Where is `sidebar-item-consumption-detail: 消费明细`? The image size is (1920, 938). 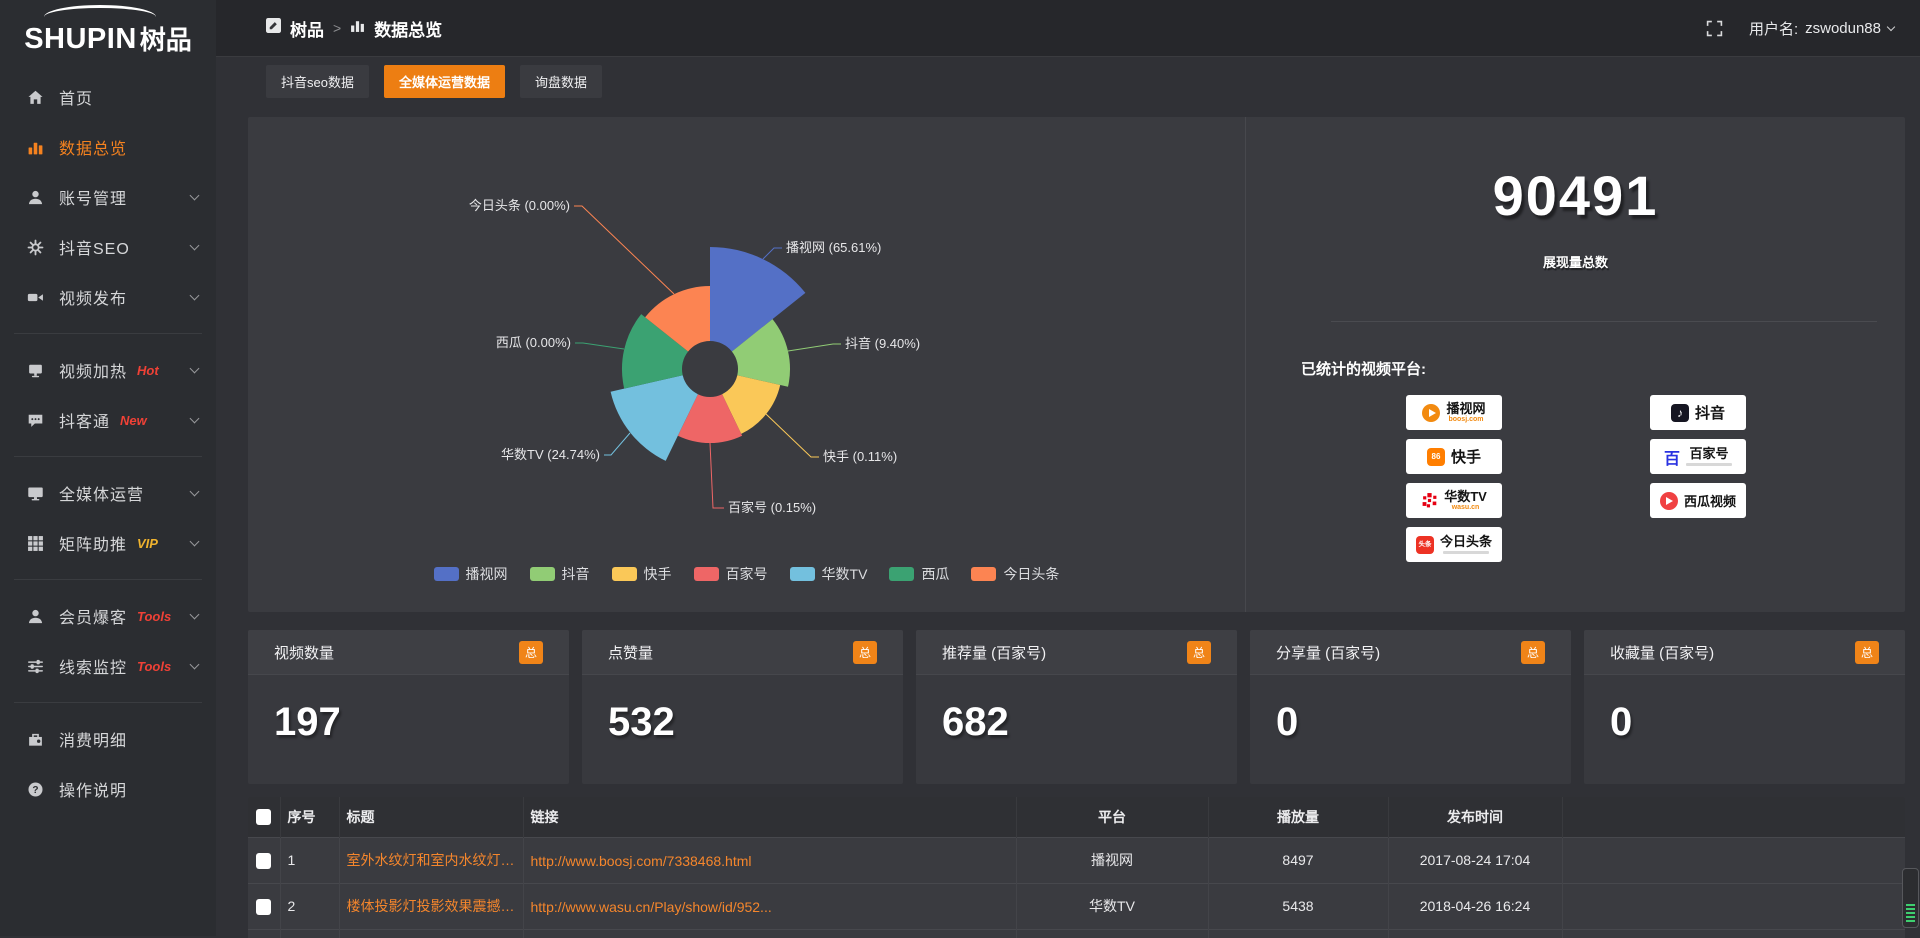
sidebar-item-consumption-detail: 消费明细 is located at coordinates (108, 739).